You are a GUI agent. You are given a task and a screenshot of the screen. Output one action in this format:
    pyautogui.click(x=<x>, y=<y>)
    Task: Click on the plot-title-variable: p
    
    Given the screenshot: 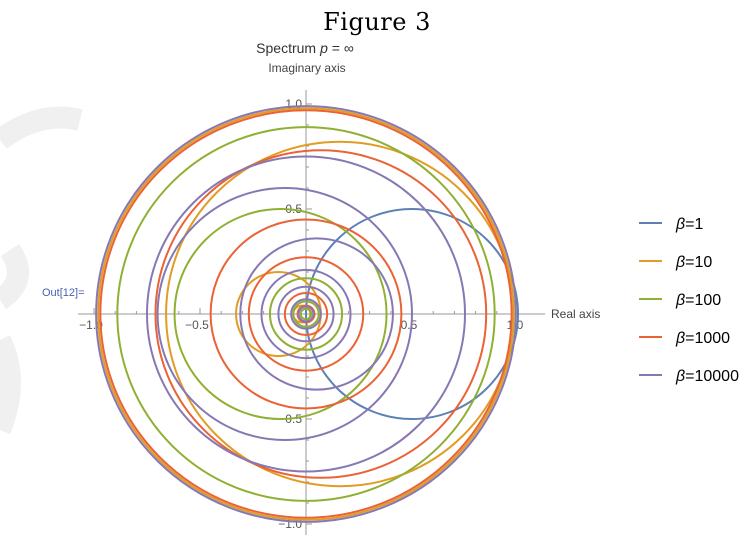 What is the action you would take?
    pyautogui.click(x=323, y=48)
    